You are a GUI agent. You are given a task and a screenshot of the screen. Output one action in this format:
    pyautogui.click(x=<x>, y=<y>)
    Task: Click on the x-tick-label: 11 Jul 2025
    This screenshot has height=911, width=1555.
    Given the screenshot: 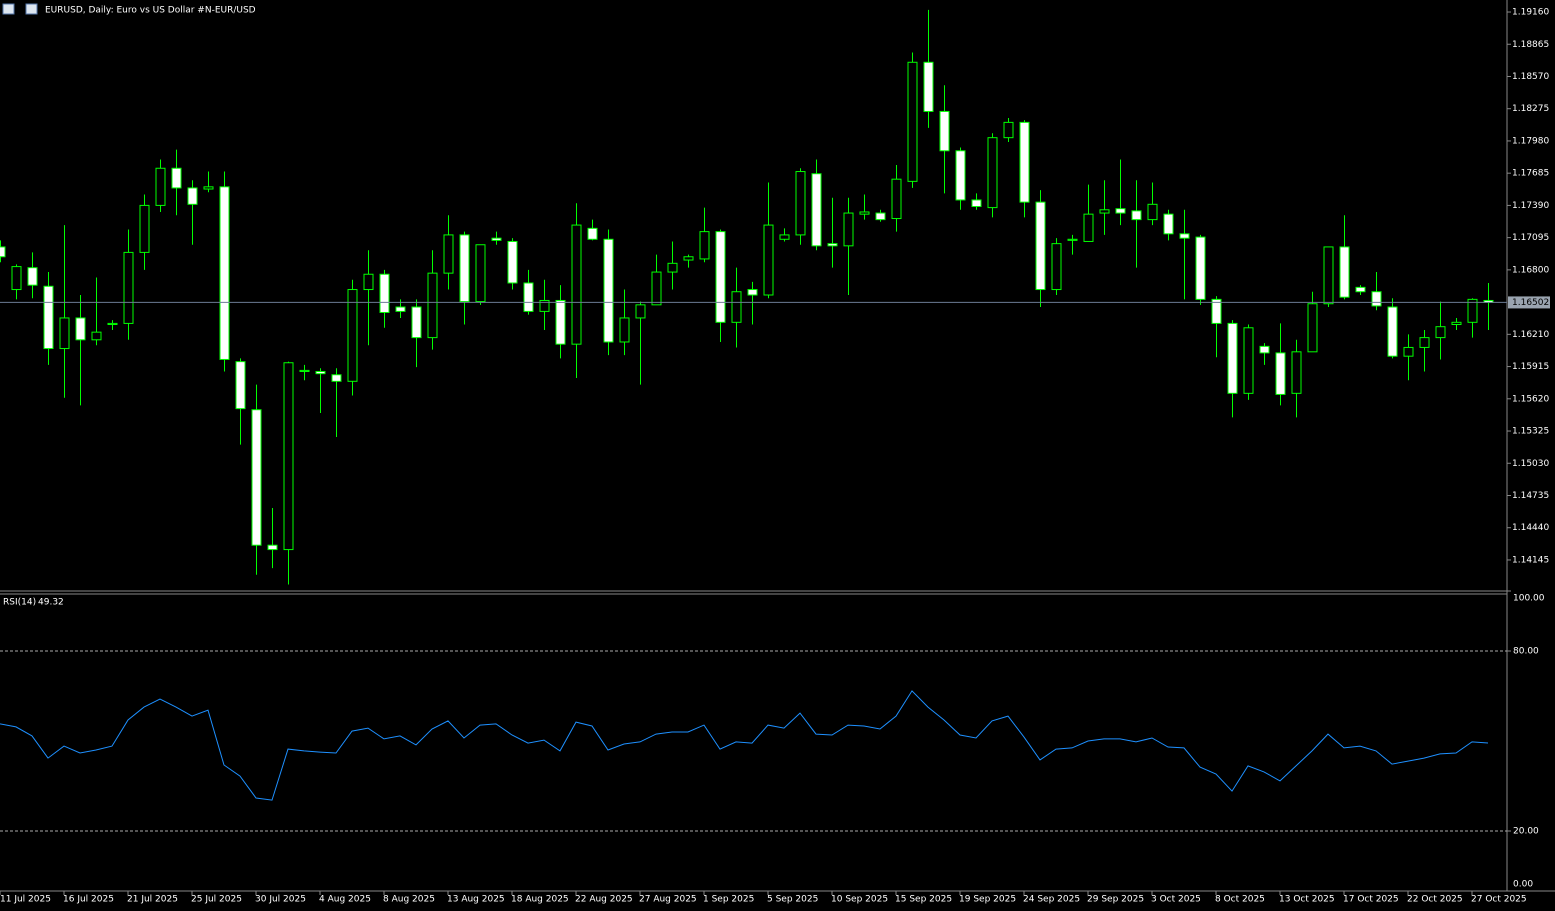 What is the action you would take?
    pyautogui.click(x=25, y=900)
    